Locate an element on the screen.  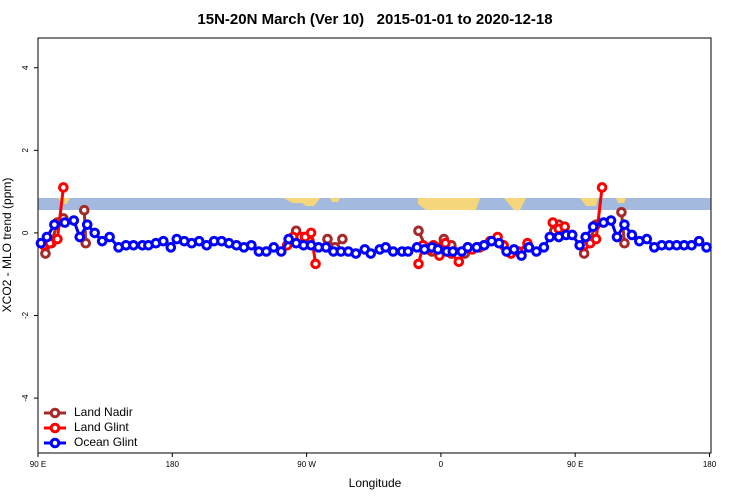
x-axis-label: Longitude is located at coordinates (375, 483).